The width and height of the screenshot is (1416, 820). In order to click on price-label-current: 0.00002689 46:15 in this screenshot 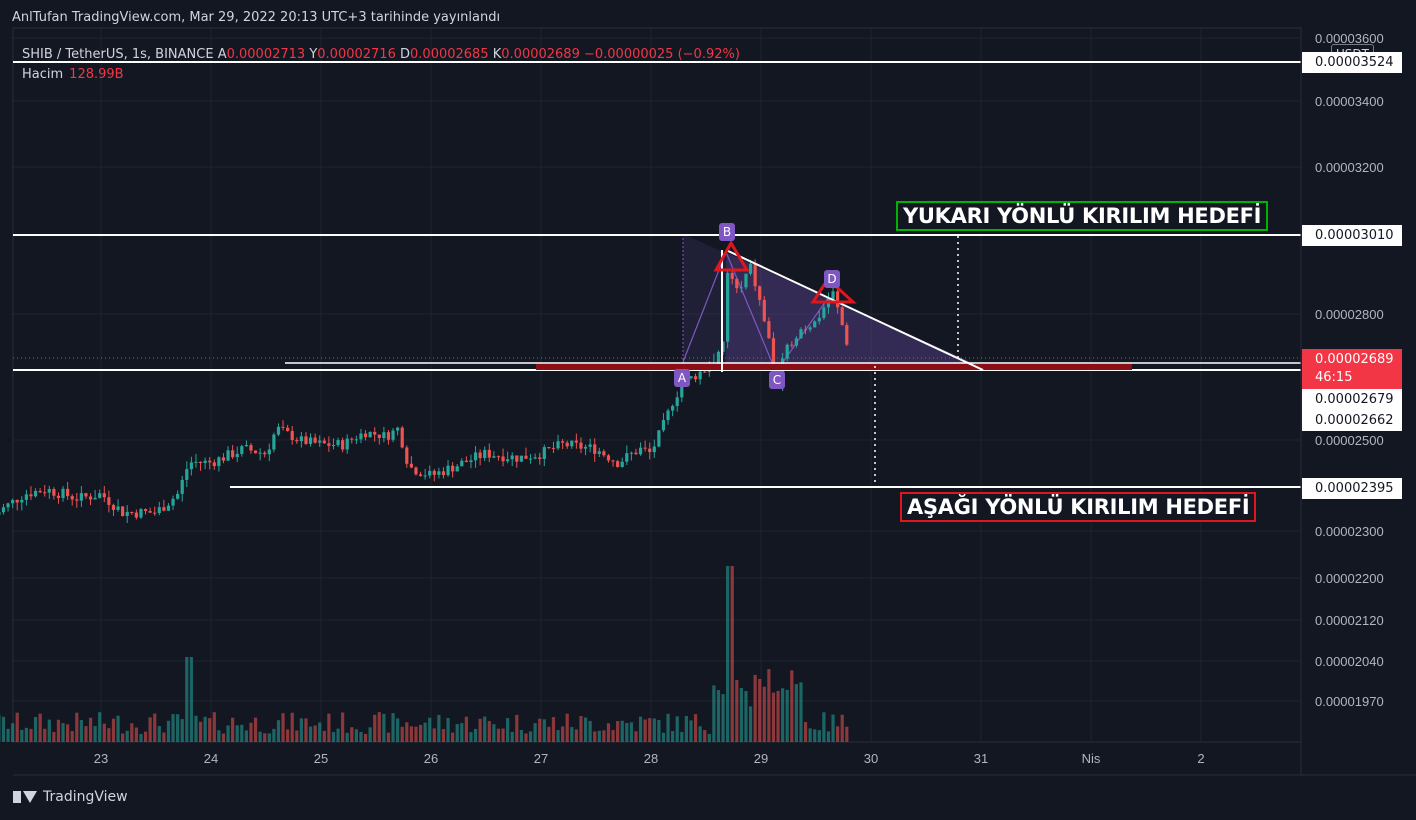, I will do `click(1352, 369)`.